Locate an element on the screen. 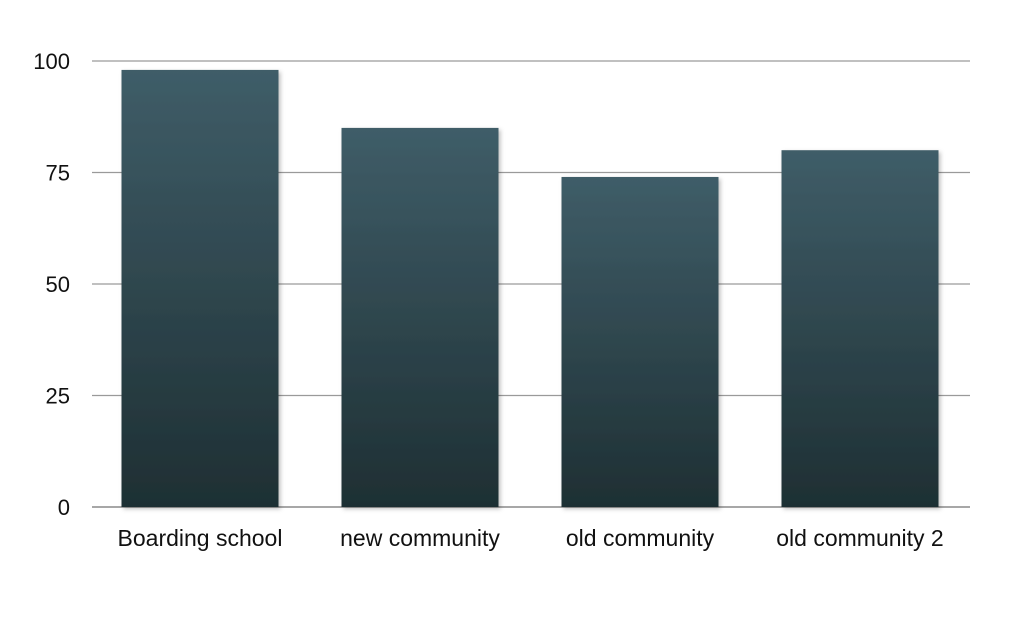 Image resolution: width=1024 pixels, height=617 pixels. y-tick-label: 75 is located at coordinates (58, 173).